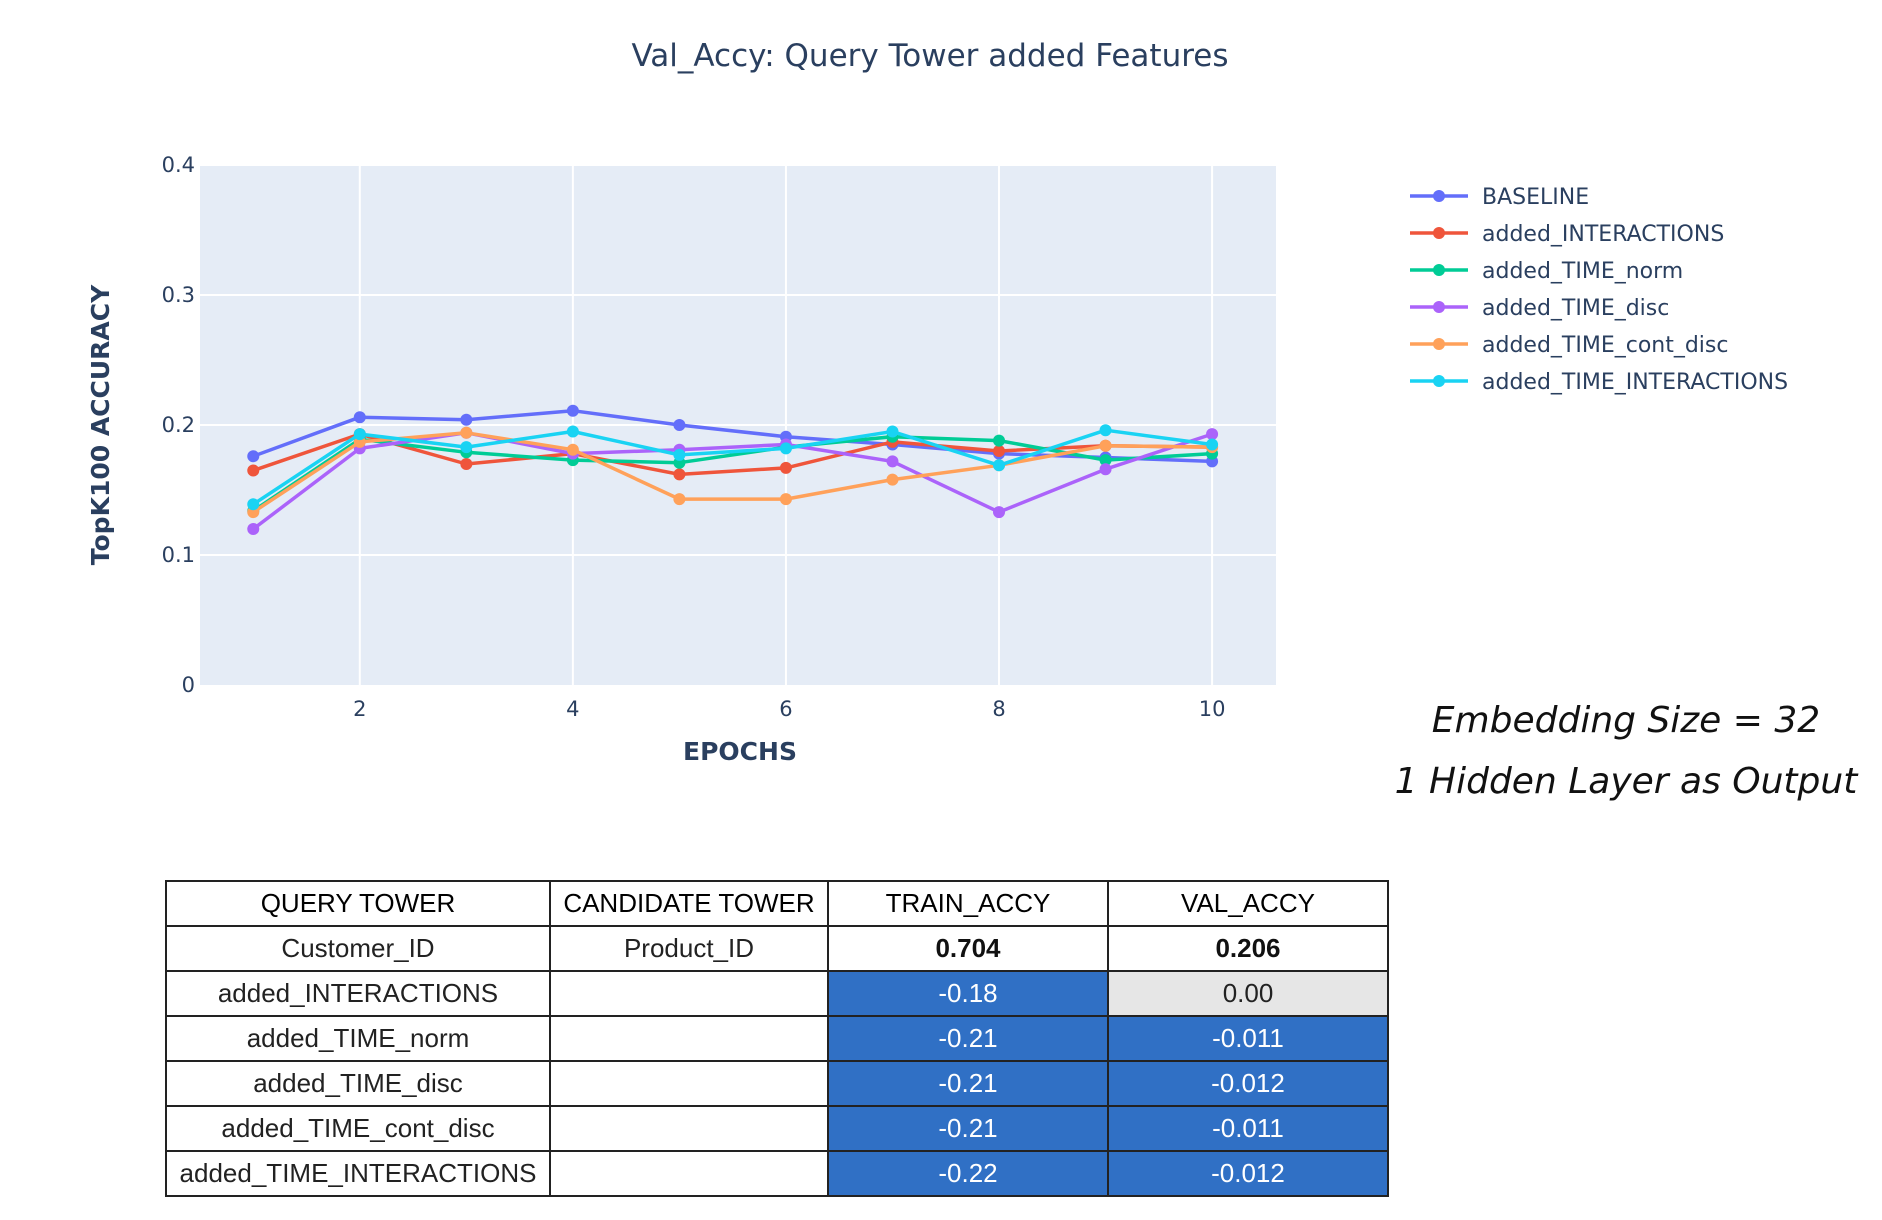  I want to click on x-tick-label: 2, so click(359, 709).